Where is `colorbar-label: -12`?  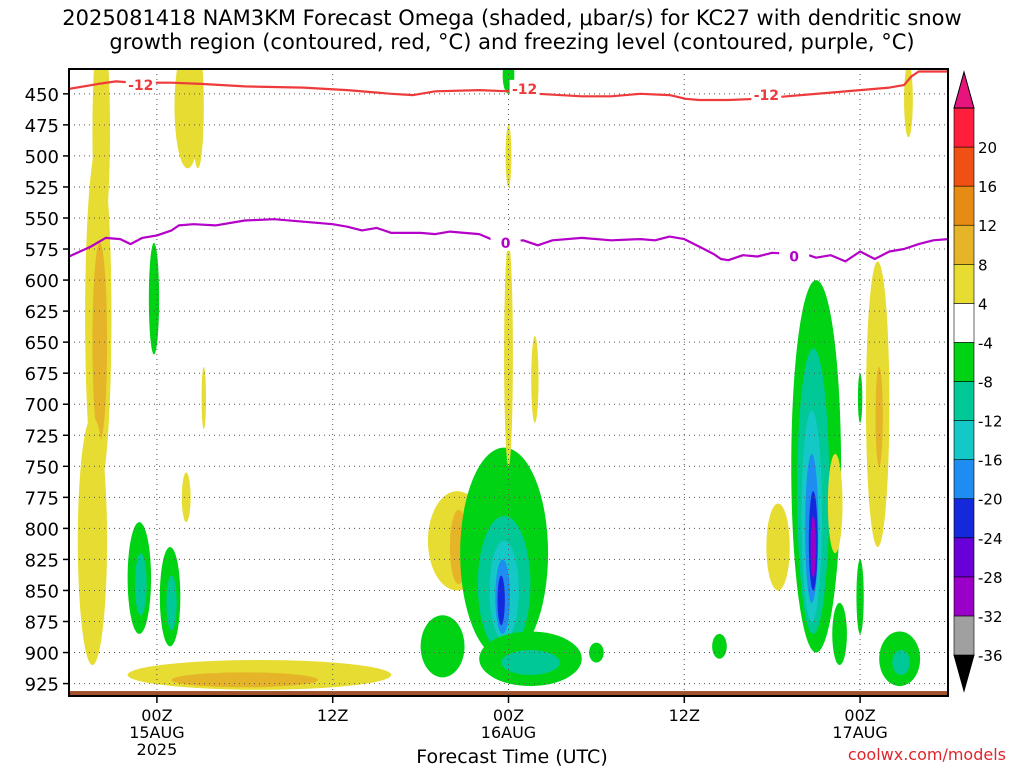 colorbar-label: -12 is located at coordinates (990, 422).